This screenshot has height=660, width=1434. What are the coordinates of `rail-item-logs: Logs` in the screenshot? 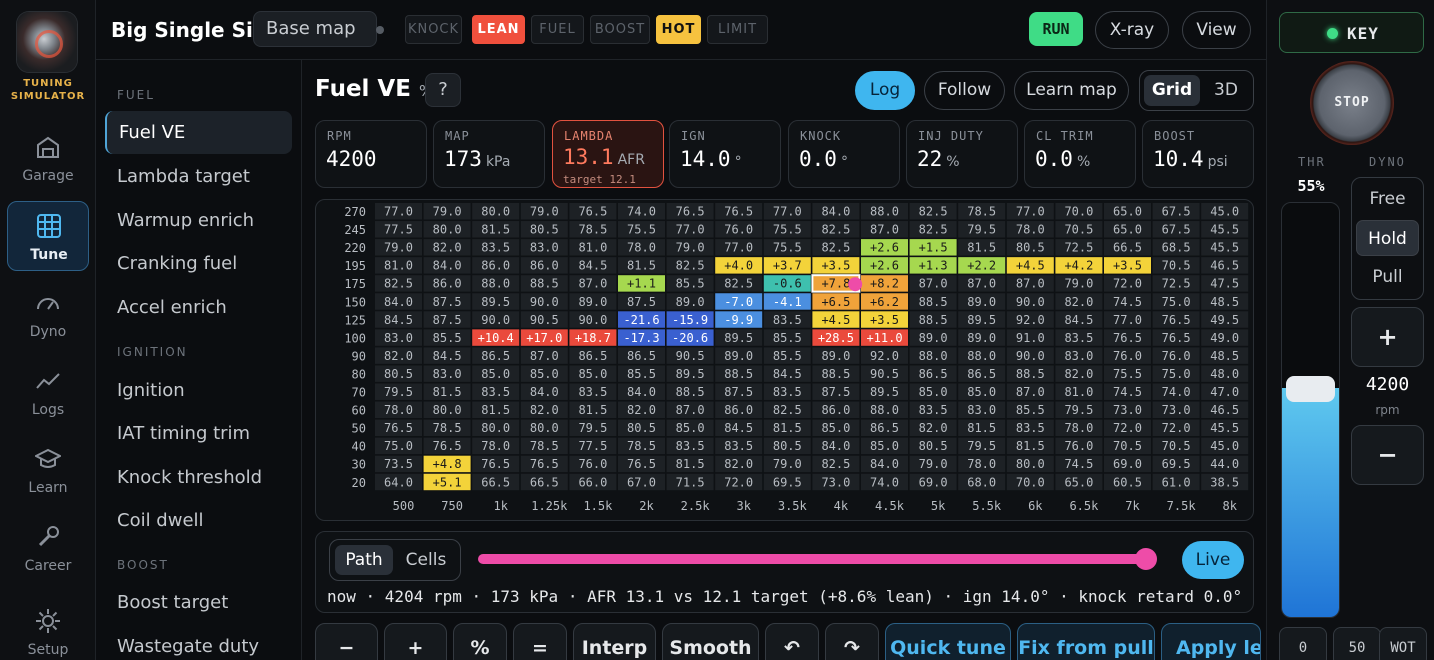 It's located at (48, 392).